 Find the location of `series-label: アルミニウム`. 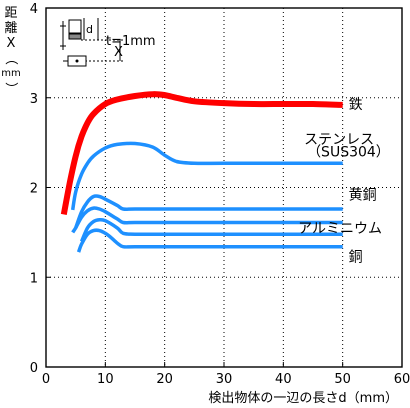

series-label: アルミニウム is located at coordinates (340, 229).